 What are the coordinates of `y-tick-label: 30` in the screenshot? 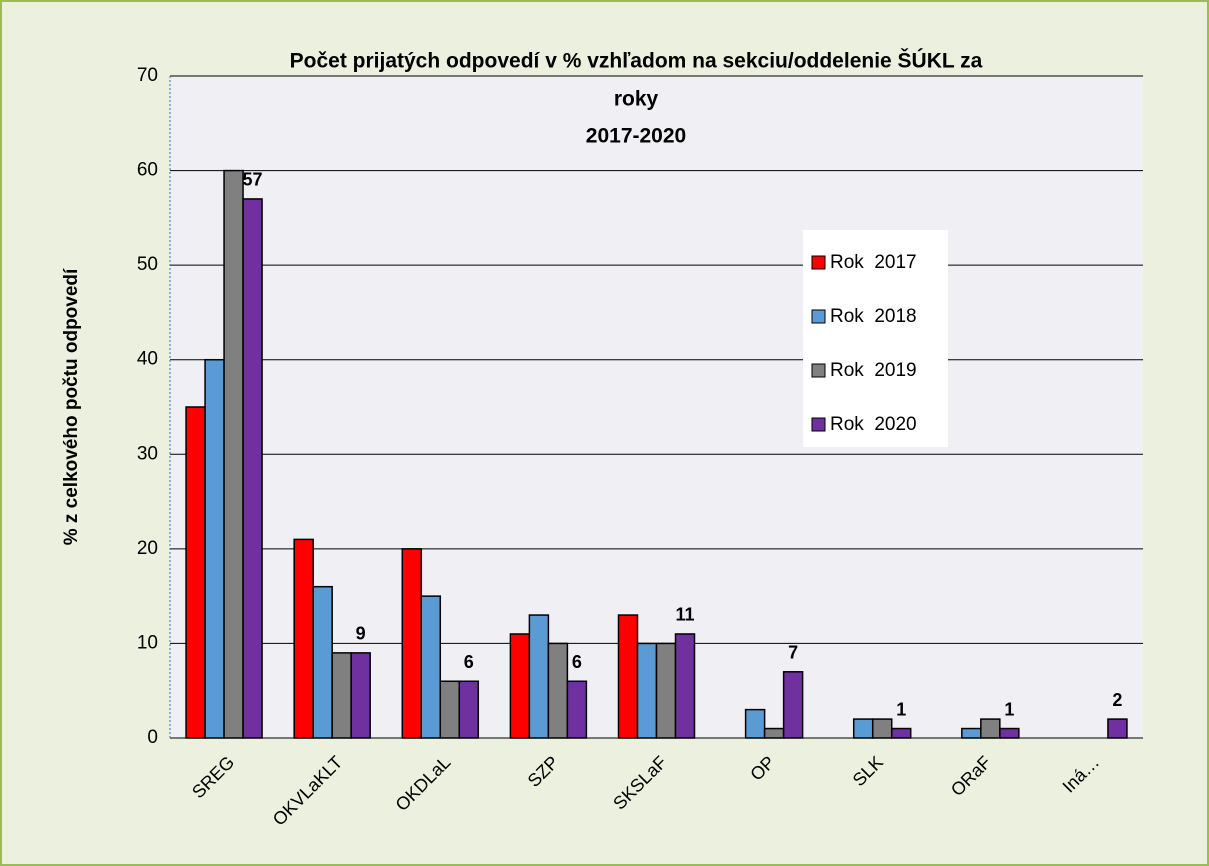 It's located at (147, 453).